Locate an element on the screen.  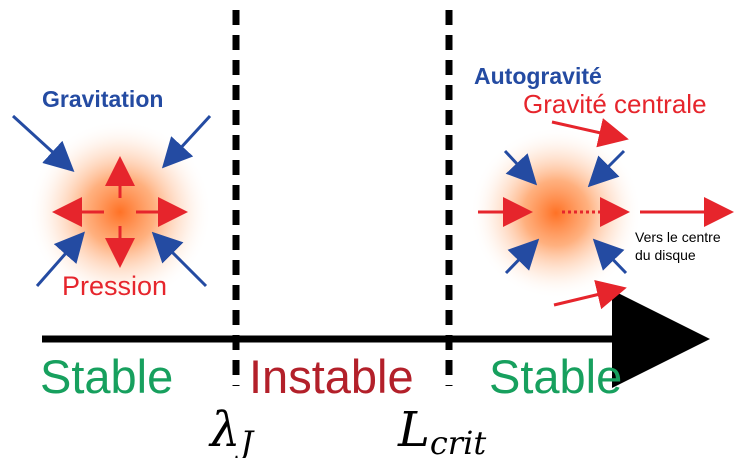
right-disk-center-label-line1: Vers le centre is located at coordinates (678, 237).